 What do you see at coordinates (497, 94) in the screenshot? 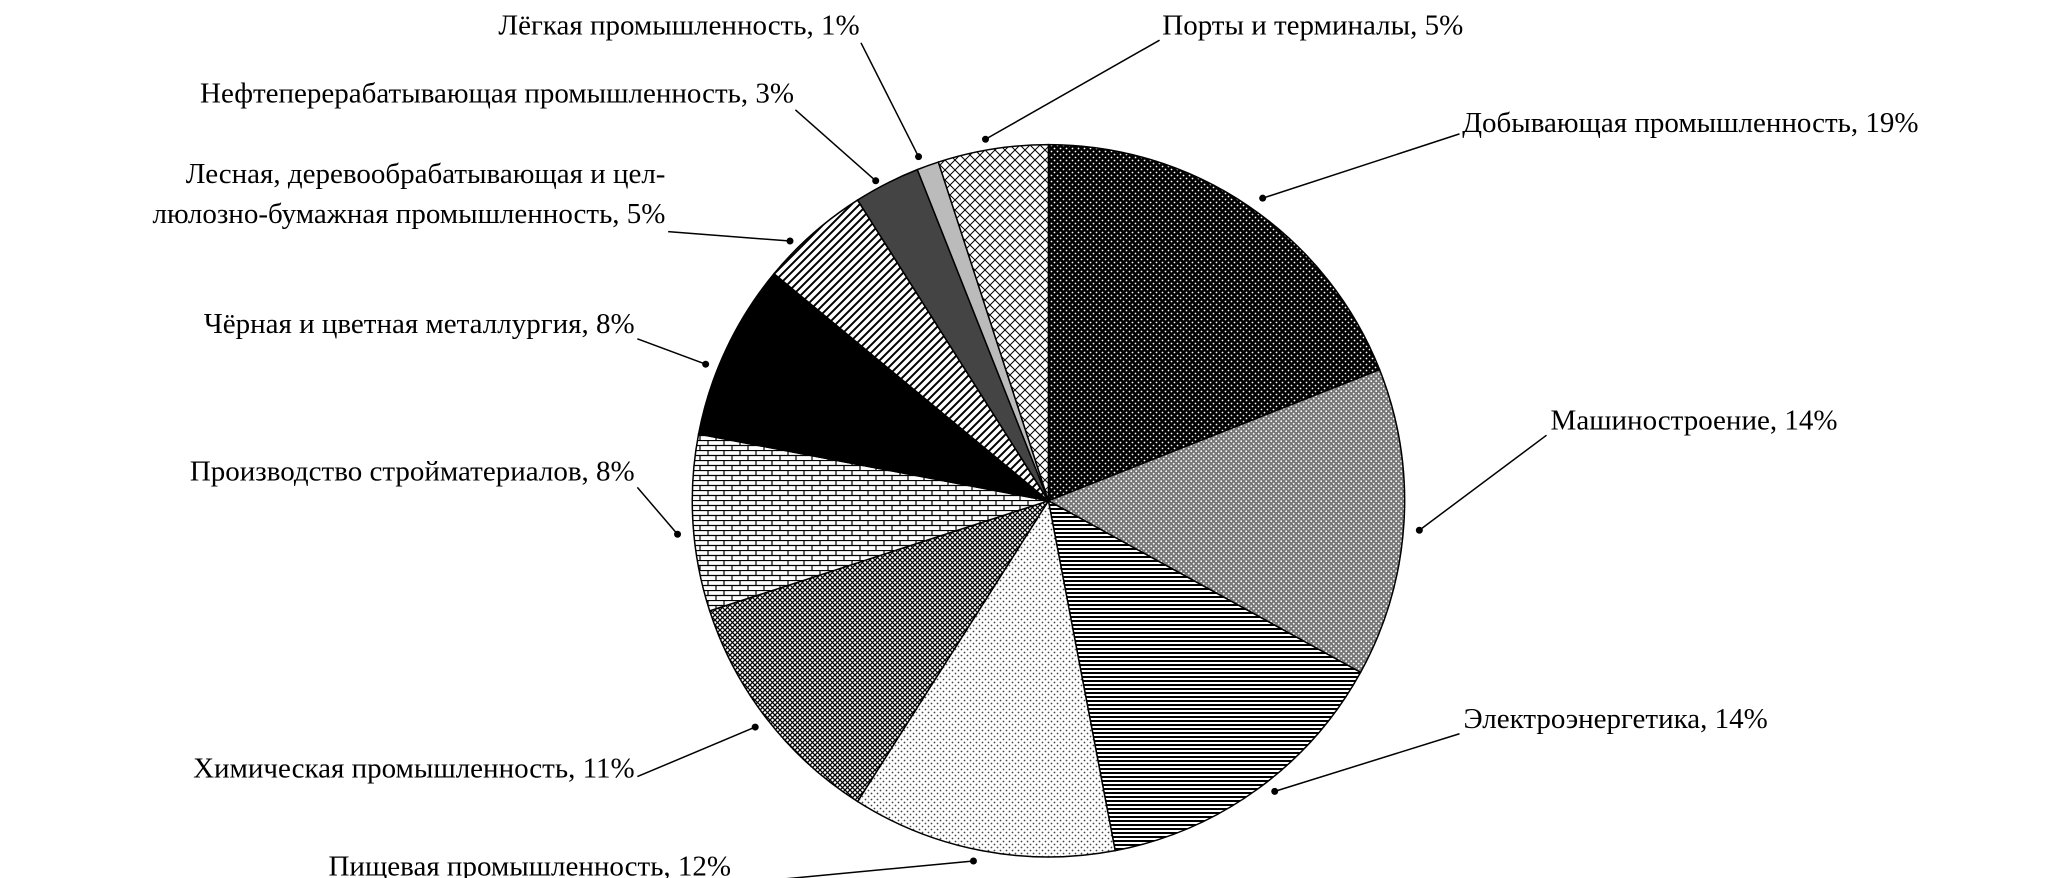
I see `slice-label: Нефтеперерабатывающая промышленность, 3%` at bounding box center [497, 94].